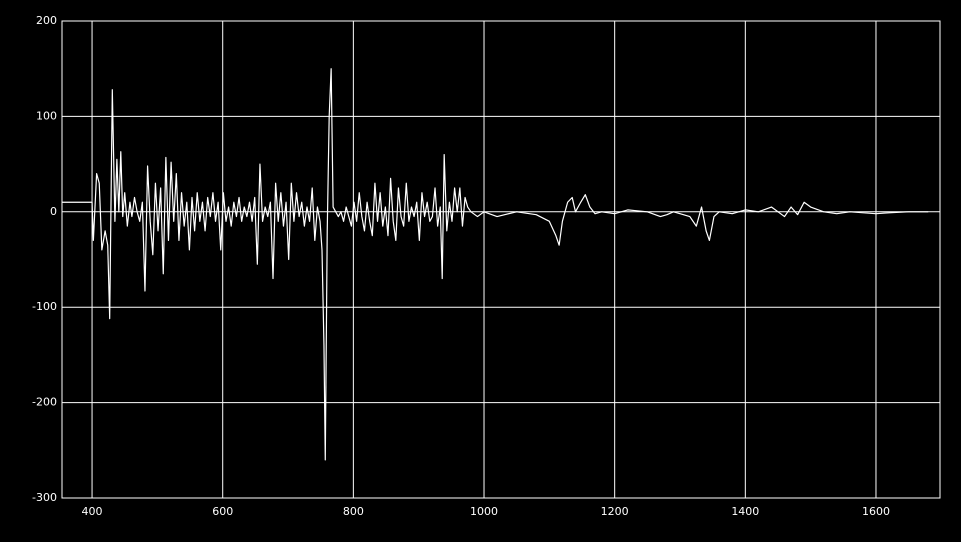  What do you see at coordinates (44, 402) in the screenshot?
I see `y-tick-label: -200` at bounding box center [44, 402].